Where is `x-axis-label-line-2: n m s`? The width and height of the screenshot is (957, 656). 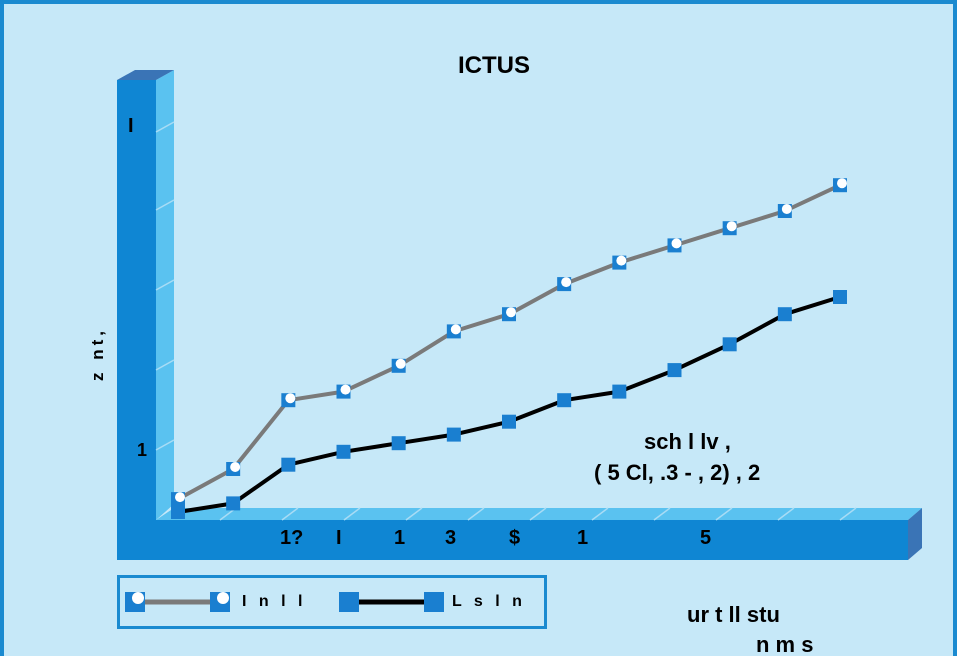
x-axis-label-line-2: n m s is located at coordinates (785, 644).